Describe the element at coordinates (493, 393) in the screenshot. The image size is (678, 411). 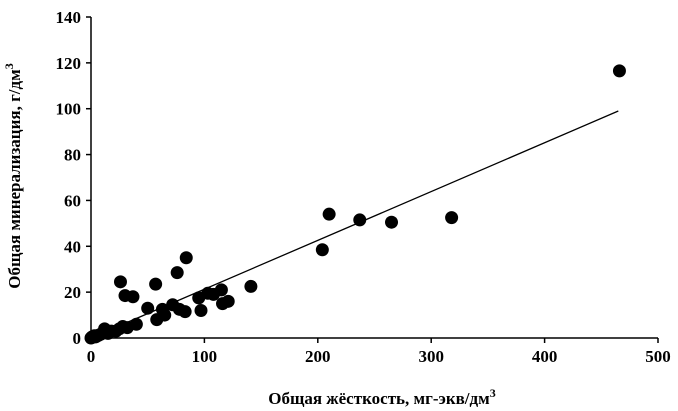
I see `x-axis-title-sup: 3` at that location.